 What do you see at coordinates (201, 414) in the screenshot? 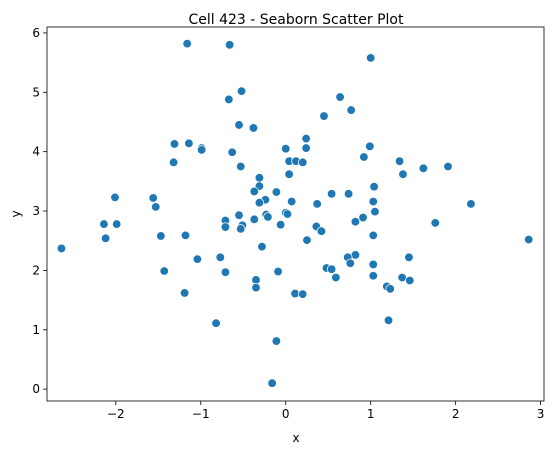
I see `x-tick-label: −1` at bounding box center [201, 414].